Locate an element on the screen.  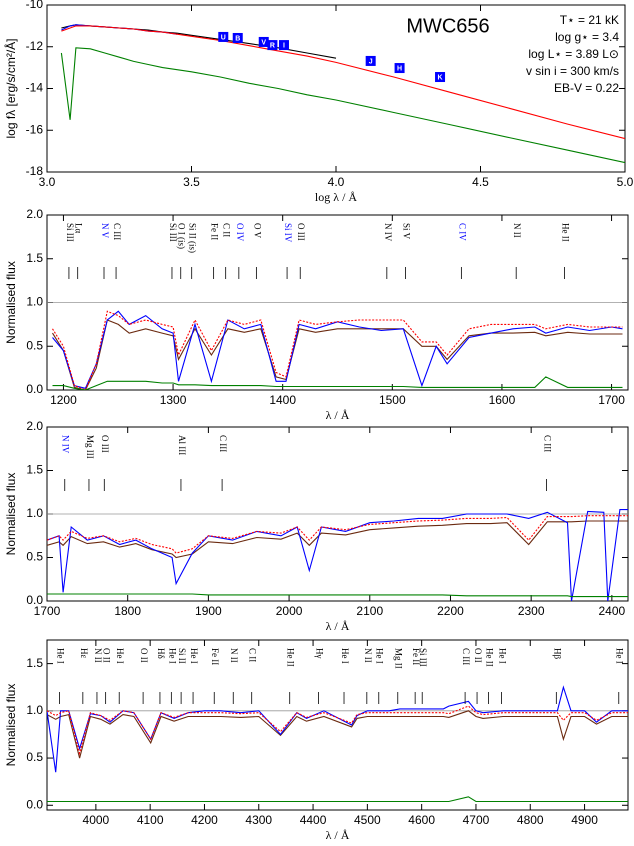
chart-title: MWC656 is located at coordinates (447, 26).